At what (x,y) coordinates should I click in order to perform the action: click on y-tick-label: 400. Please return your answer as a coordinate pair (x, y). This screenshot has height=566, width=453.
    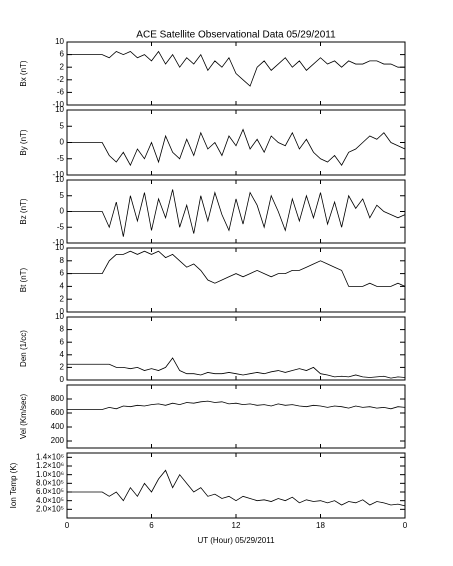
    Looking at the image, I should click on (58, 426).